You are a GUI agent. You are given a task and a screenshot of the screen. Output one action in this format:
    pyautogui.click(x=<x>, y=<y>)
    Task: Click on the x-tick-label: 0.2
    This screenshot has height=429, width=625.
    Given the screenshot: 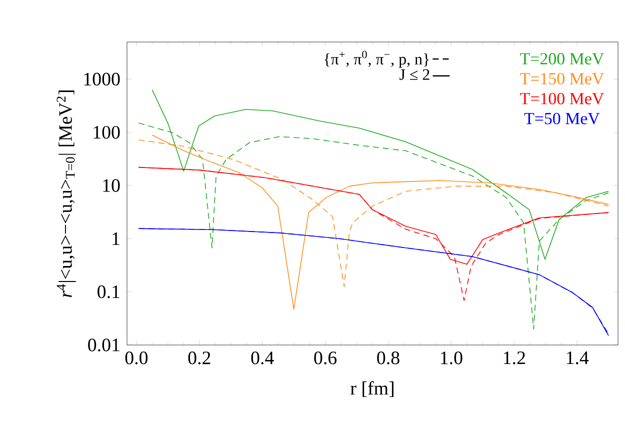 What is the action you would take?
    pyautogui.click(x=199, y=358)
    